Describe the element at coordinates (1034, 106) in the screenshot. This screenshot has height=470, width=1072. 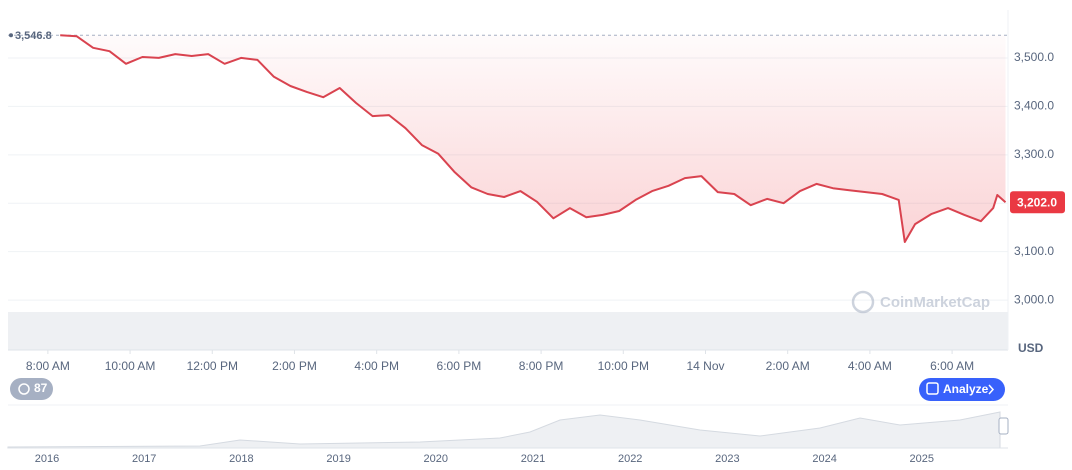
I see `y-tick-label: 3,400.0` at that location.